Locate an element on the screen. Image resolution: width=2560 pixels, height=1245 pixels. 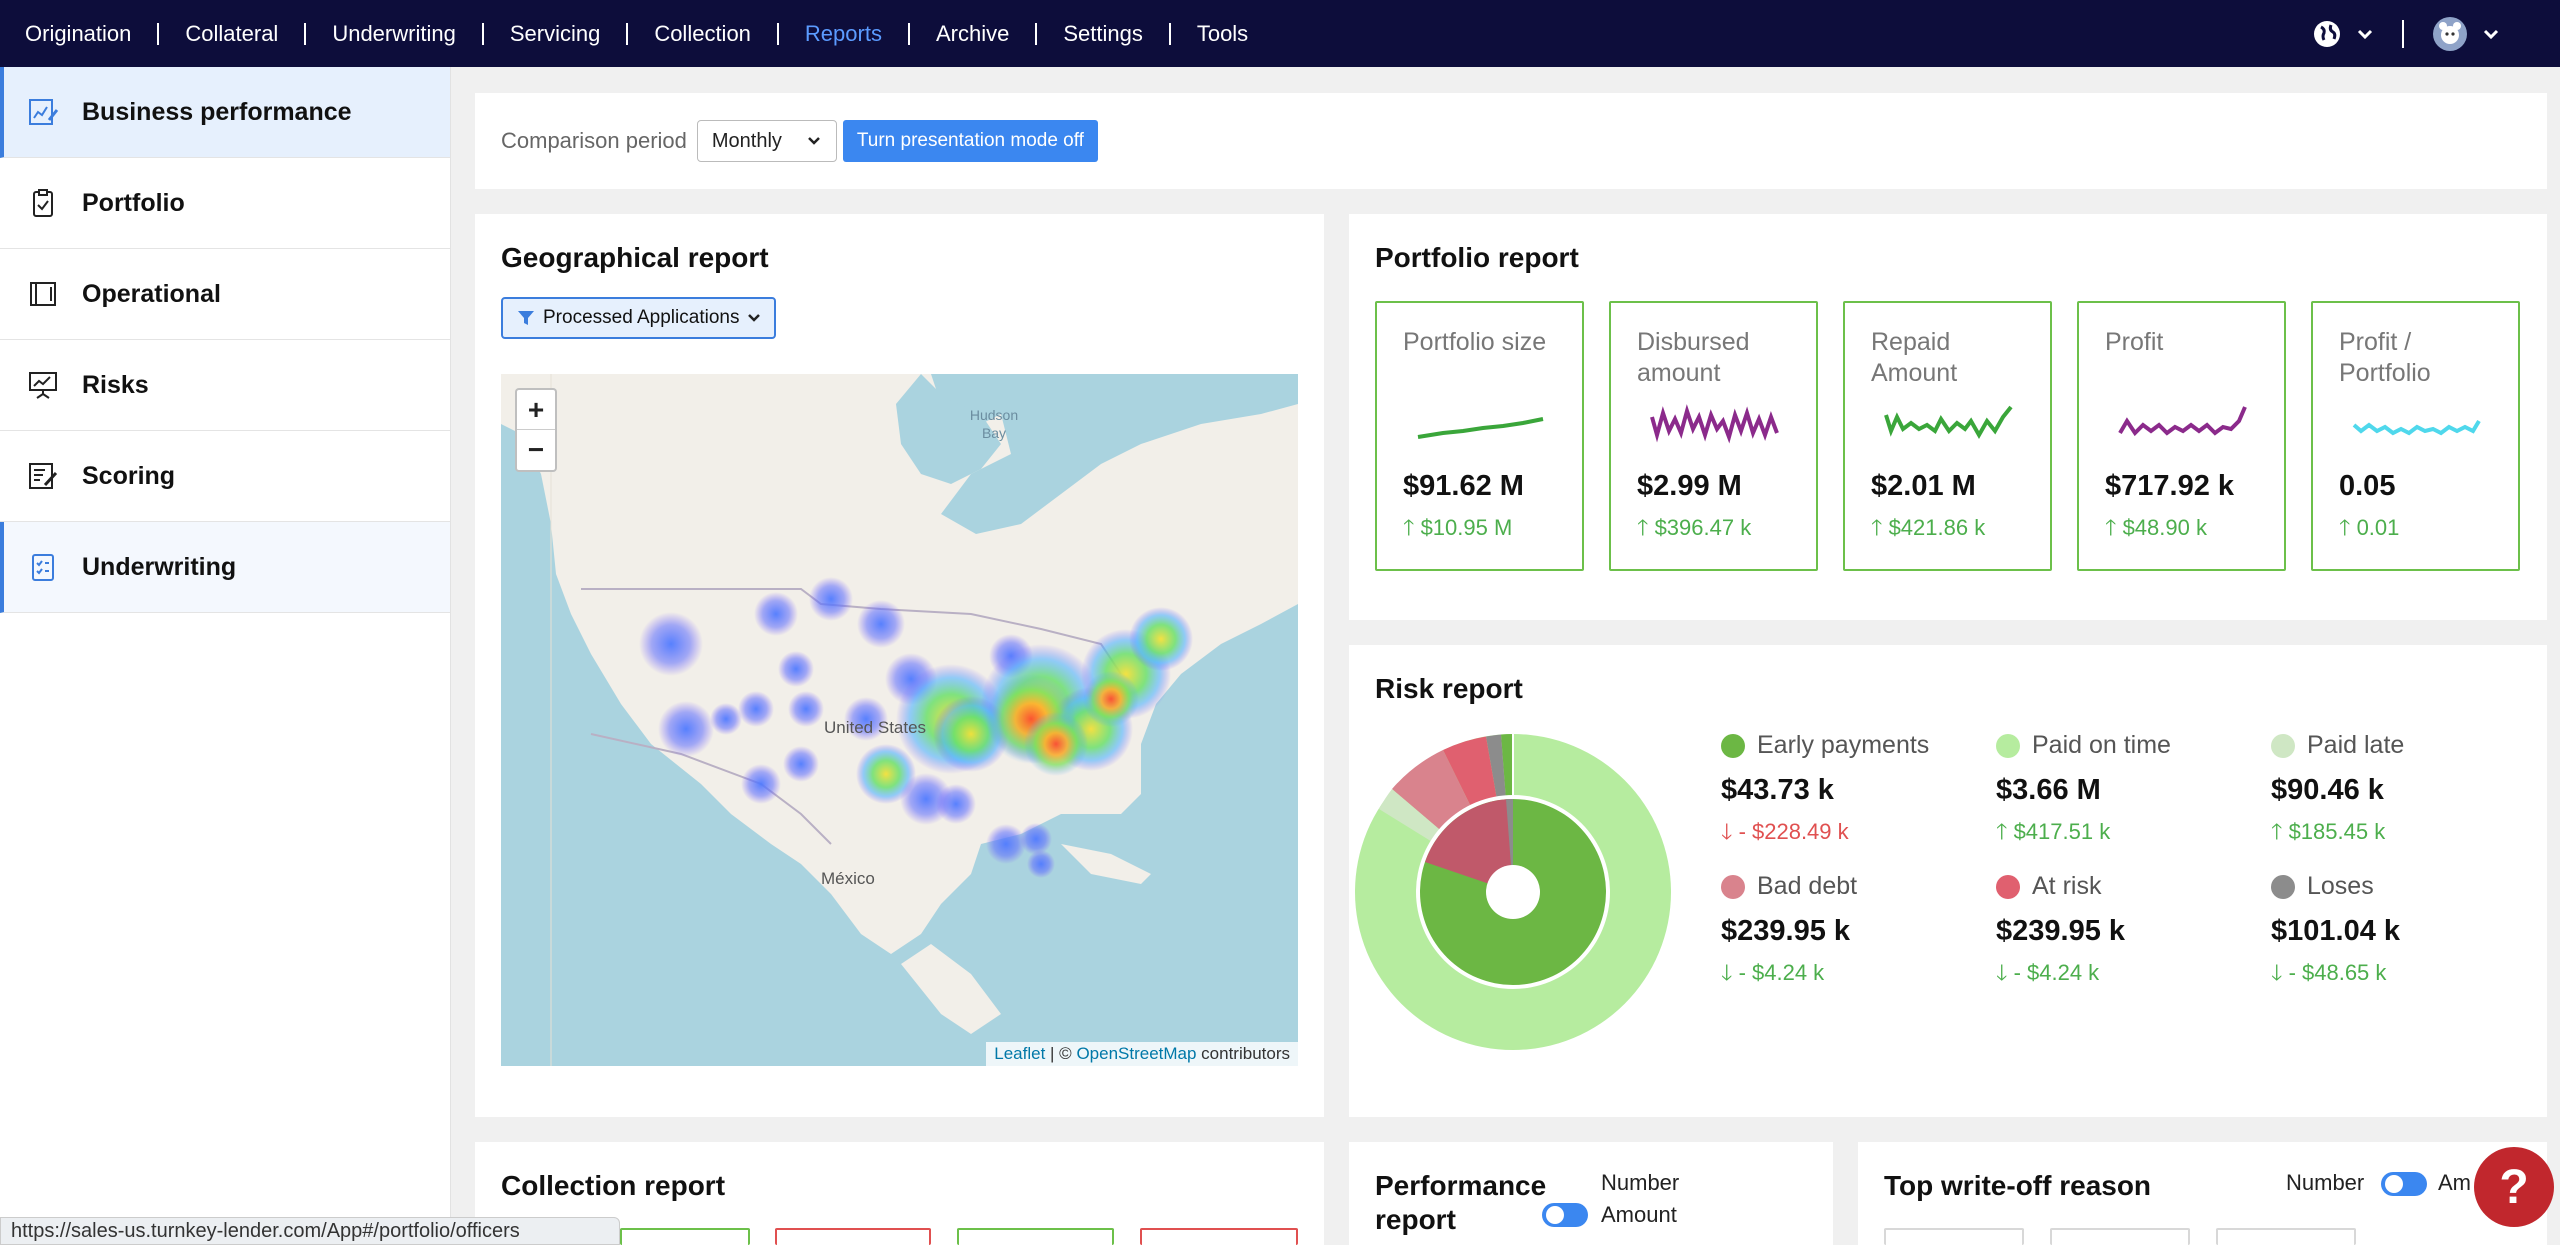
sidebar-item-scoring: Scoring is located at coordinates (225, 476).